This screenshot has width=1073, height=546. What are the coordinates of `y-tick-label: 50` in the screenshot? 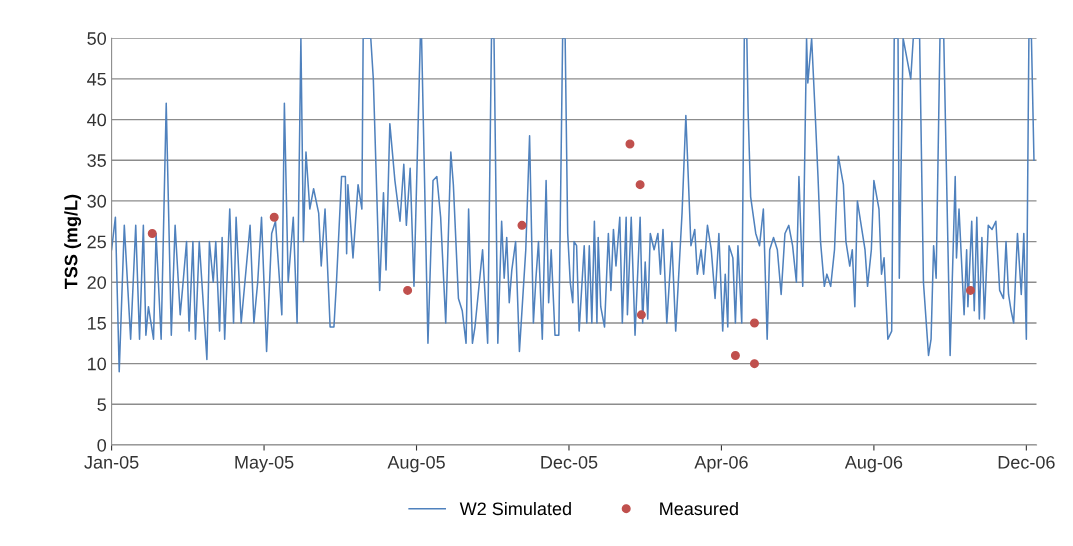 It's located at (97, 38).